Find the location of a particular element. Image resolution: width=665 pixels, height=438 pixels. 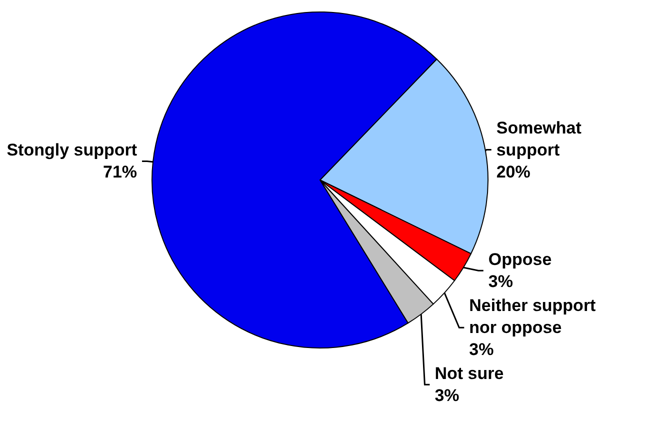

slice-label: Neither support nor oppose is located at coordinates (534, 317).